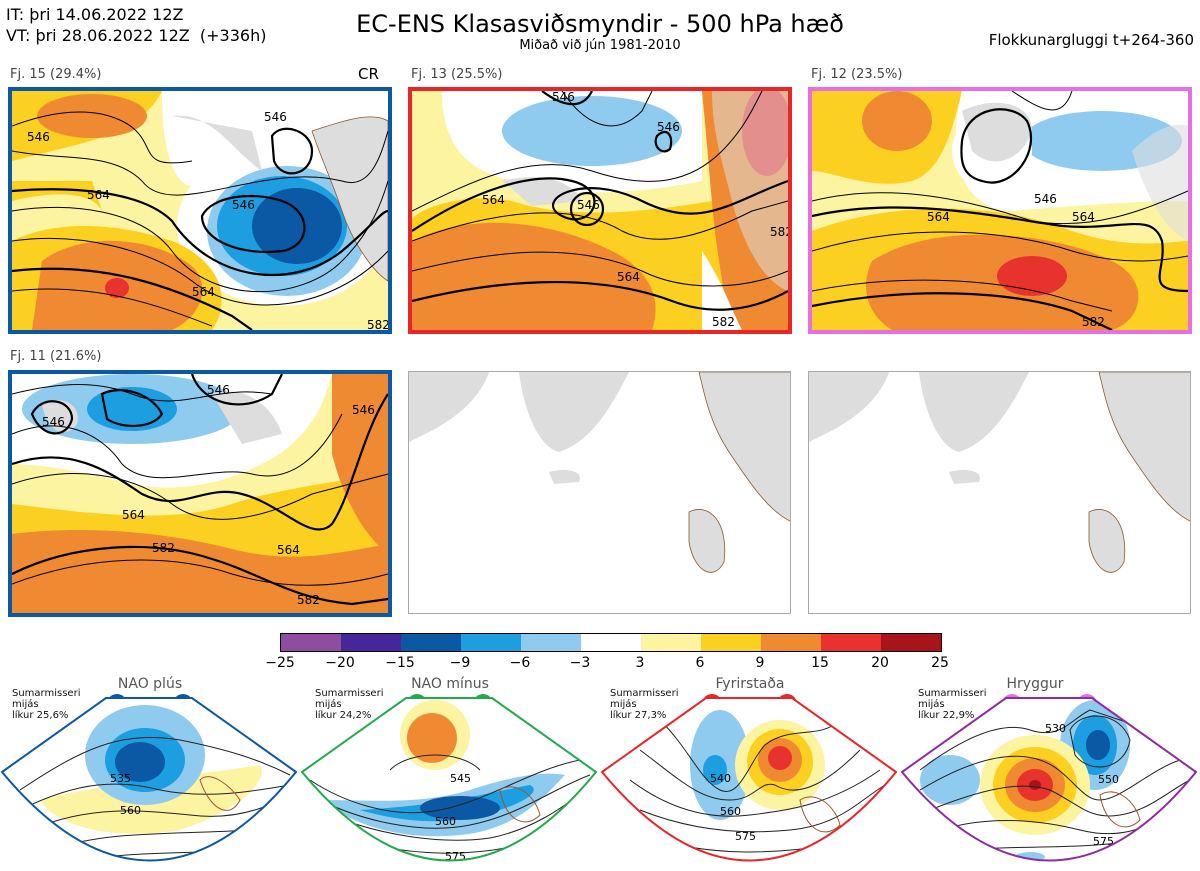 The image size is (1200, 871). Describe the element at coordinates (599, 492) in the screenshot. I see `empty-map-5-svg` at that location.